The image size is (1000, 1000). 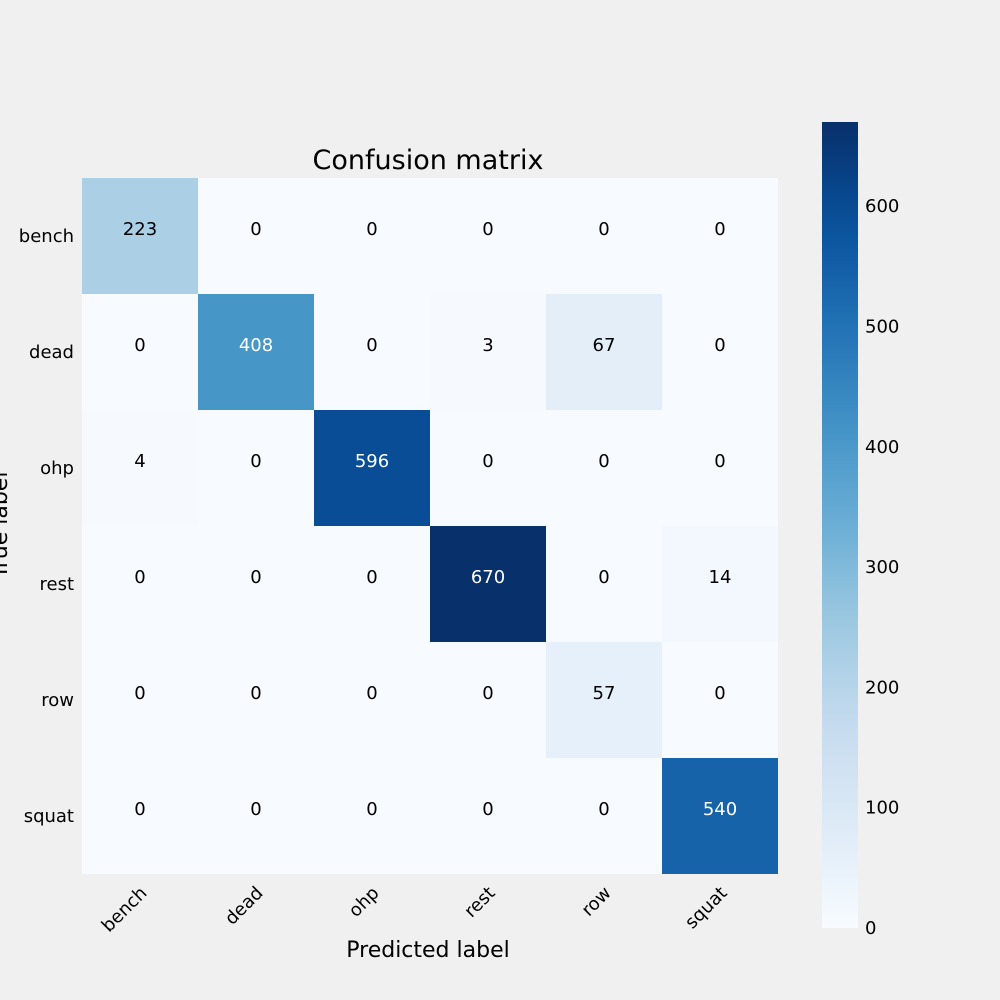 I want to click on x-tick-label: rest, so click(x=479, y=902).